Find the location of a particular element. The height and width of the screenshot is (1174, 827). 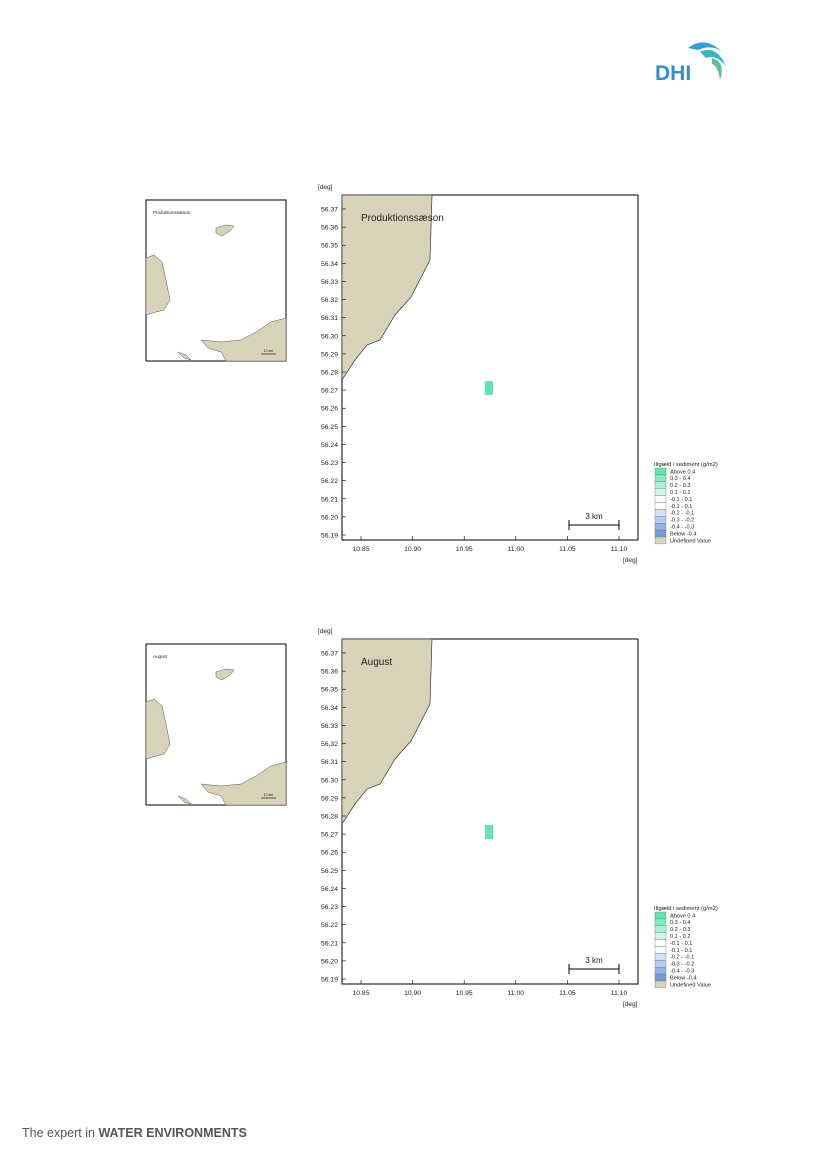

legend-item: 0.3 - 0.4 is located at coordinates (680, 479).